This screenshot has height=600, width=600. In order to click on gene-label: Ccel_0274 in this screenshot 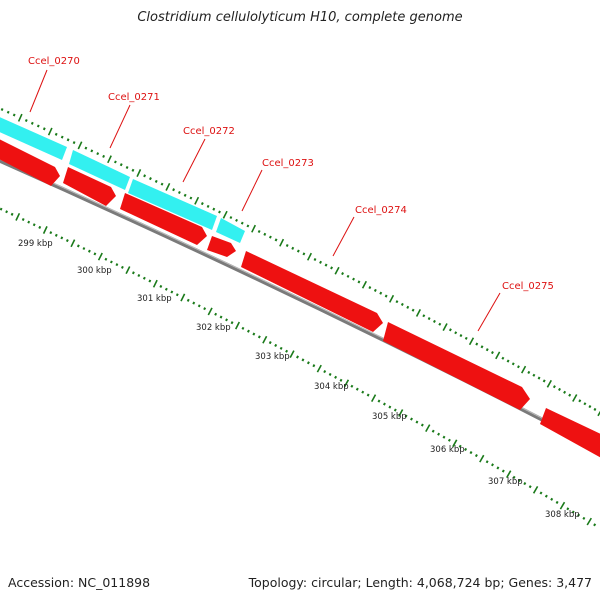, I will do `click(381, 210)`.